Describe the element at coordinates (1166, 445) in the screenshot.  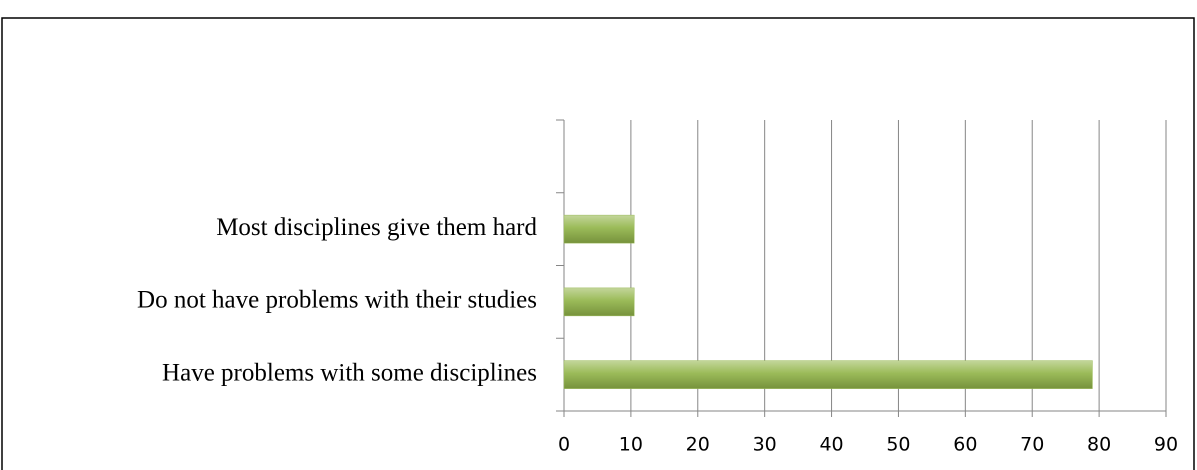
I see `x-tick-label: 90` at that location.